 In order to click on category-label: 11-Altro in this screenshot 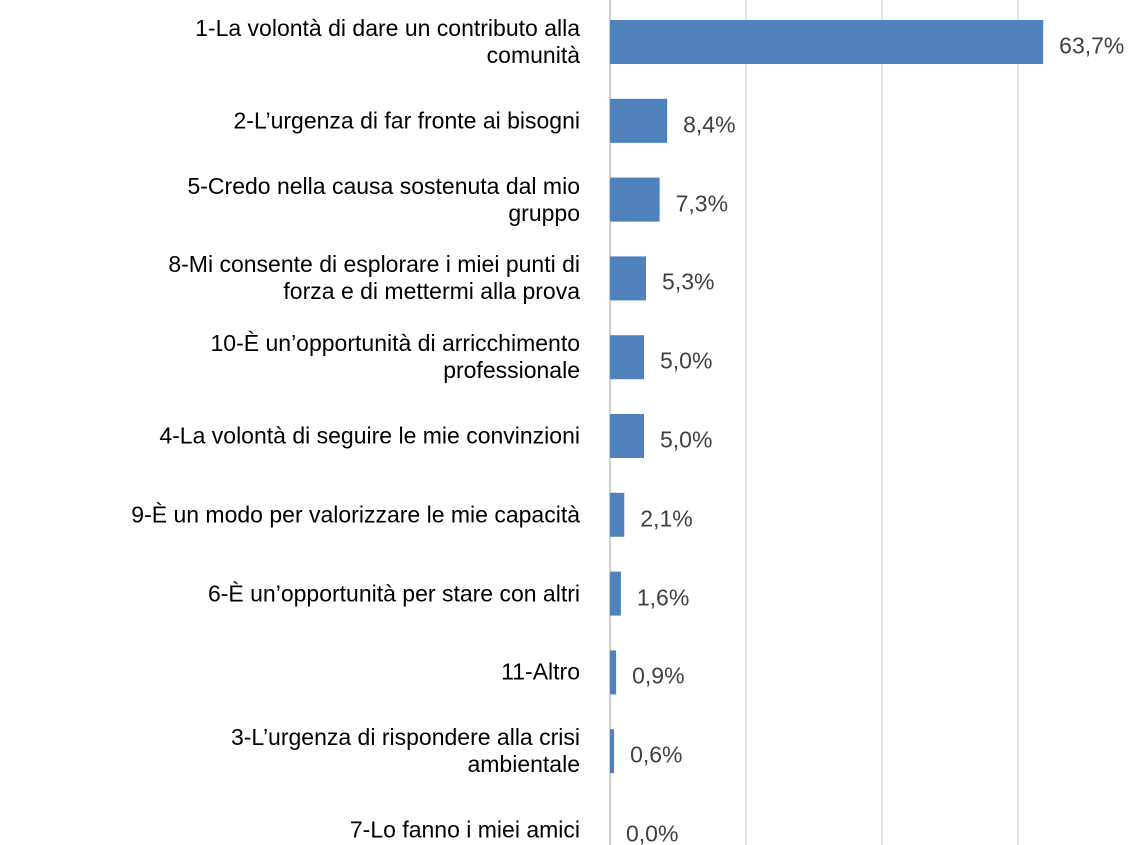, I will do `click(540, 671)`.